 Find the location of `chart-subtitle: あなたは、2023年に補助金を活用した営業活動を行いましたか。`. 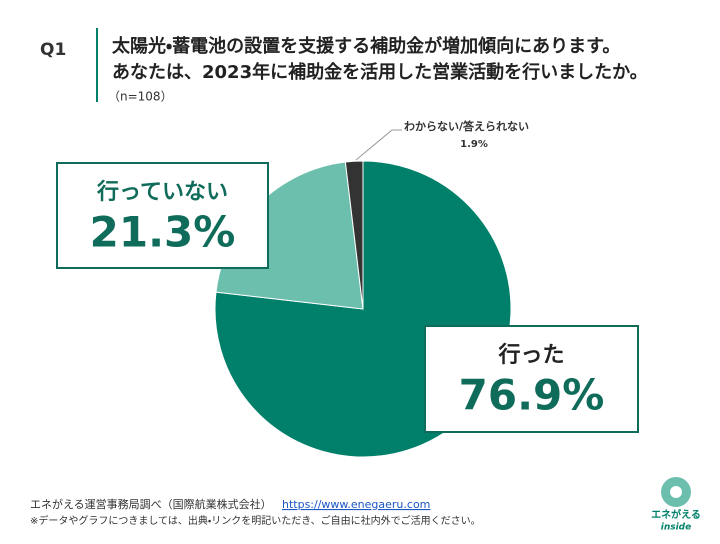

chart-subtitle: あなたは、2023年に補助金を活用した営業活動を行いましたか。 is located at coordinates (380, 72).